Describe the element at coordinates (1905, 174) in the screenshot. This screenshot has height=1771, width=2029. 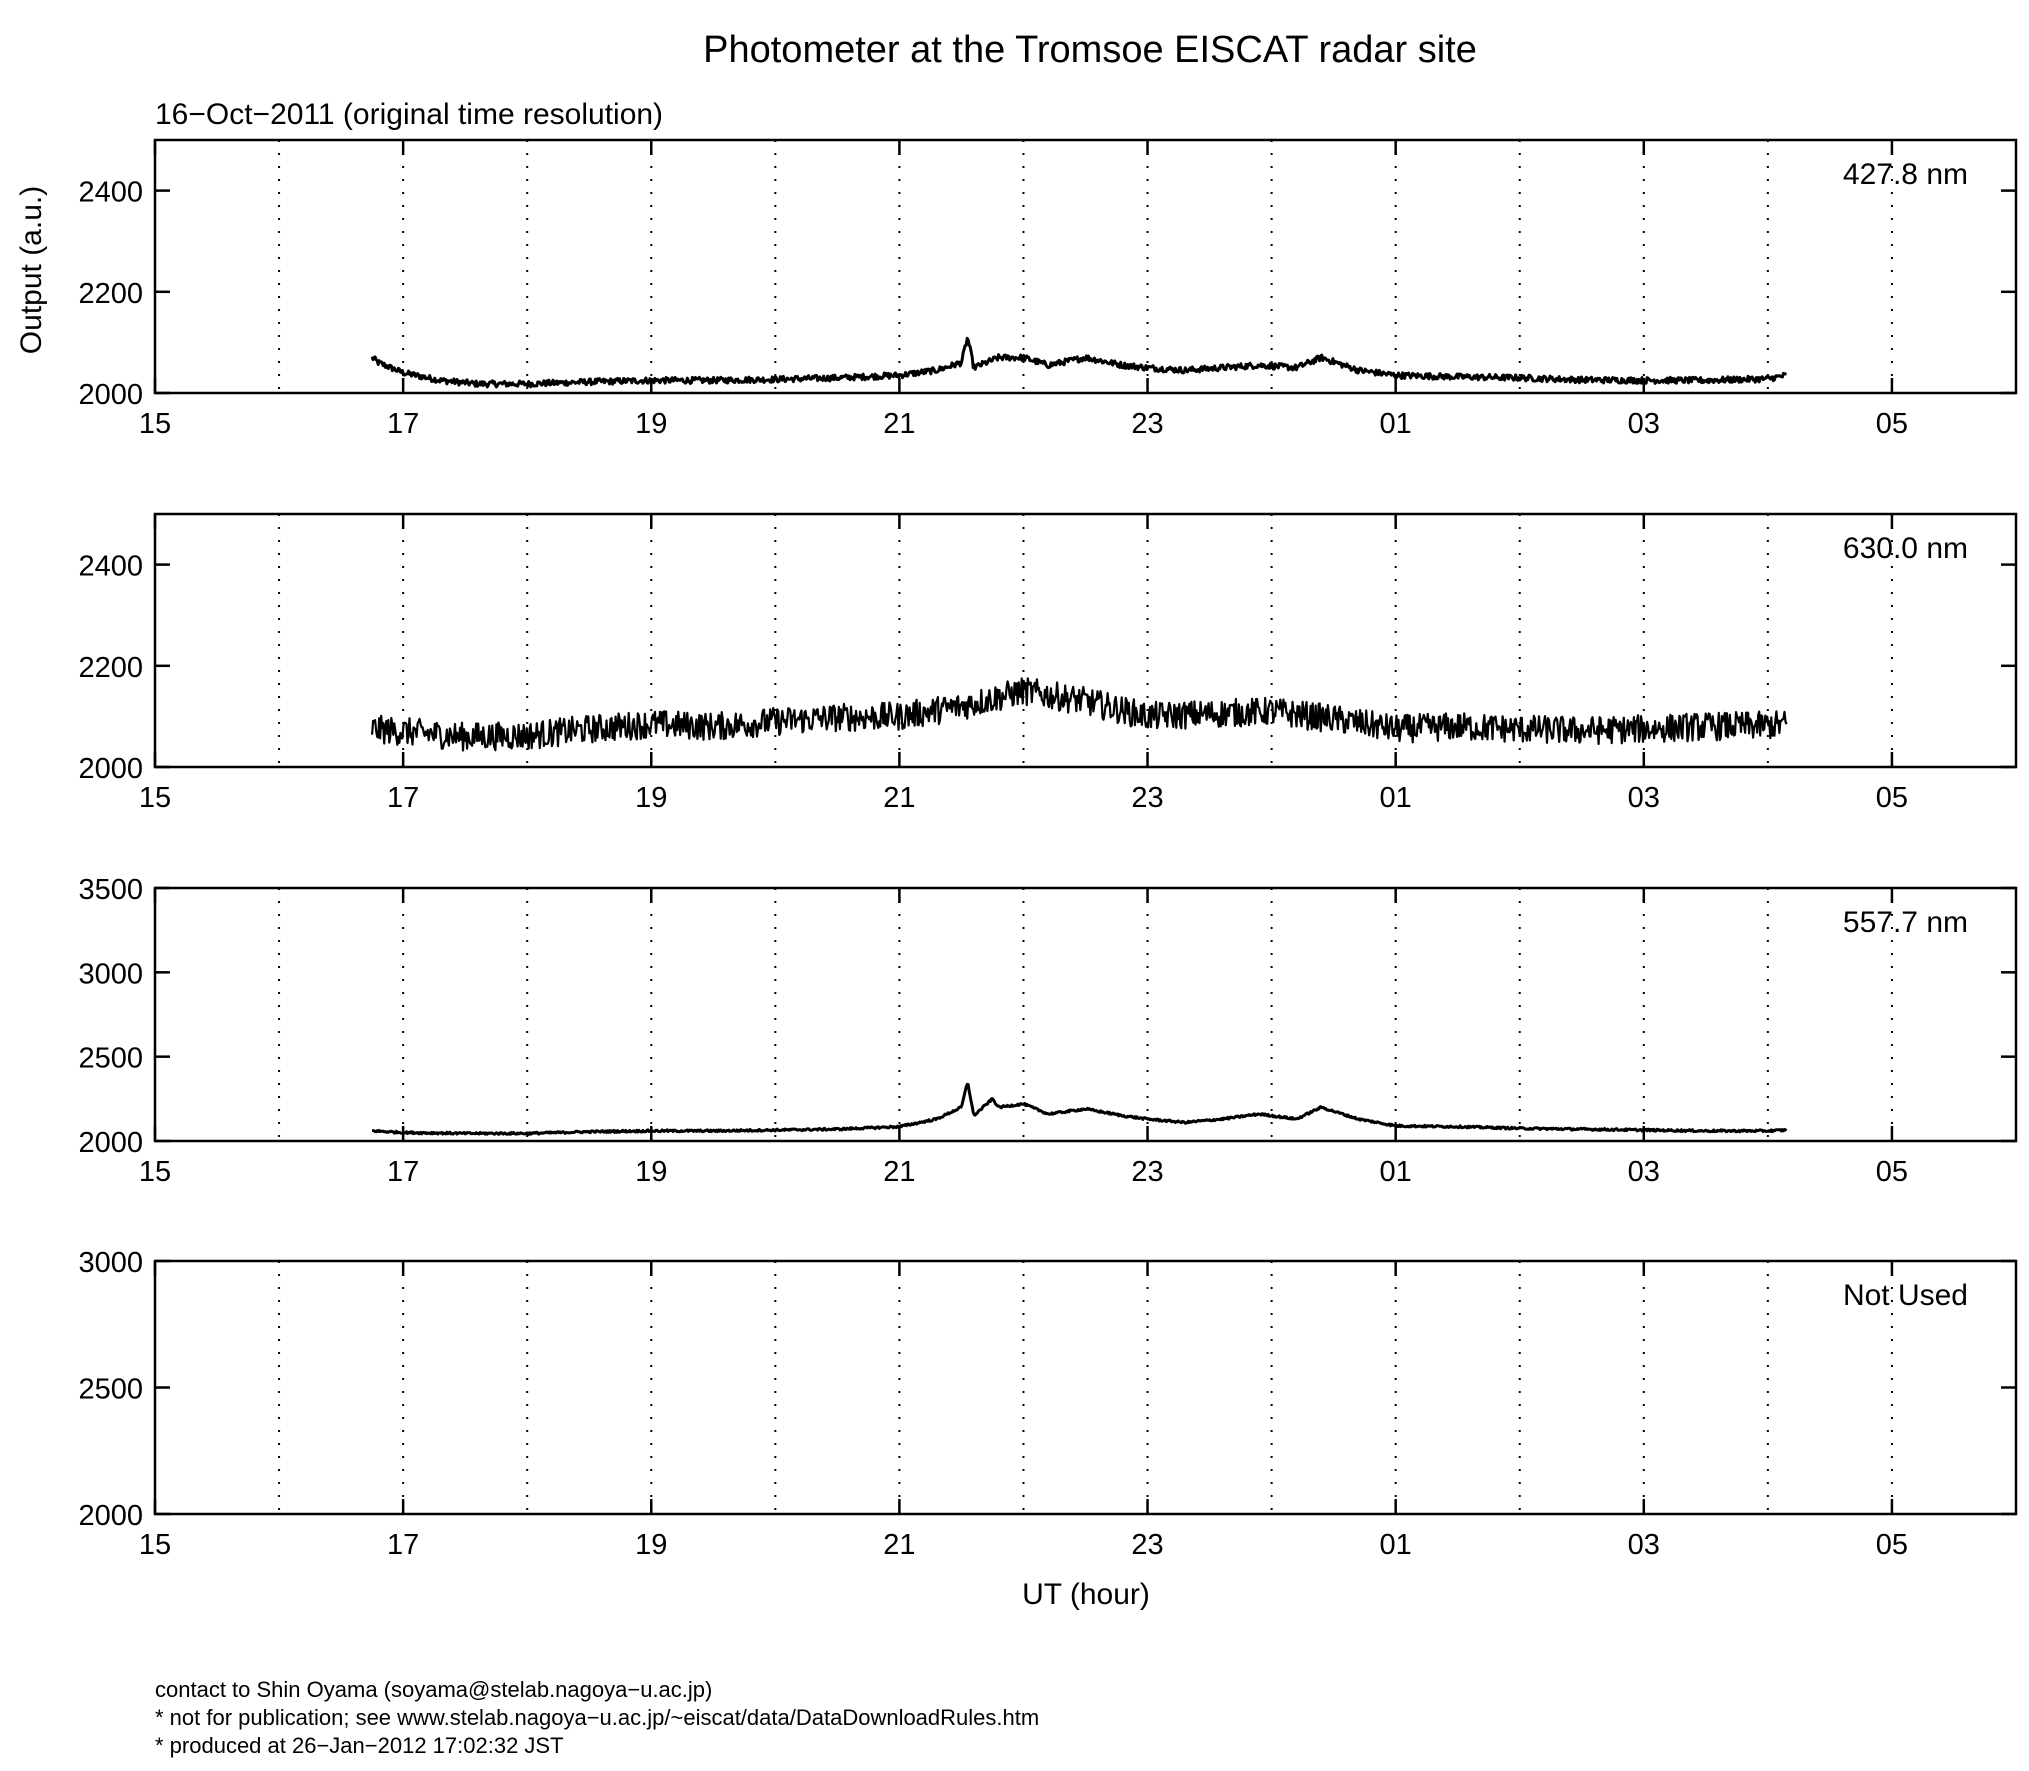
I see `panel-label: 427.8 nm` at that location.